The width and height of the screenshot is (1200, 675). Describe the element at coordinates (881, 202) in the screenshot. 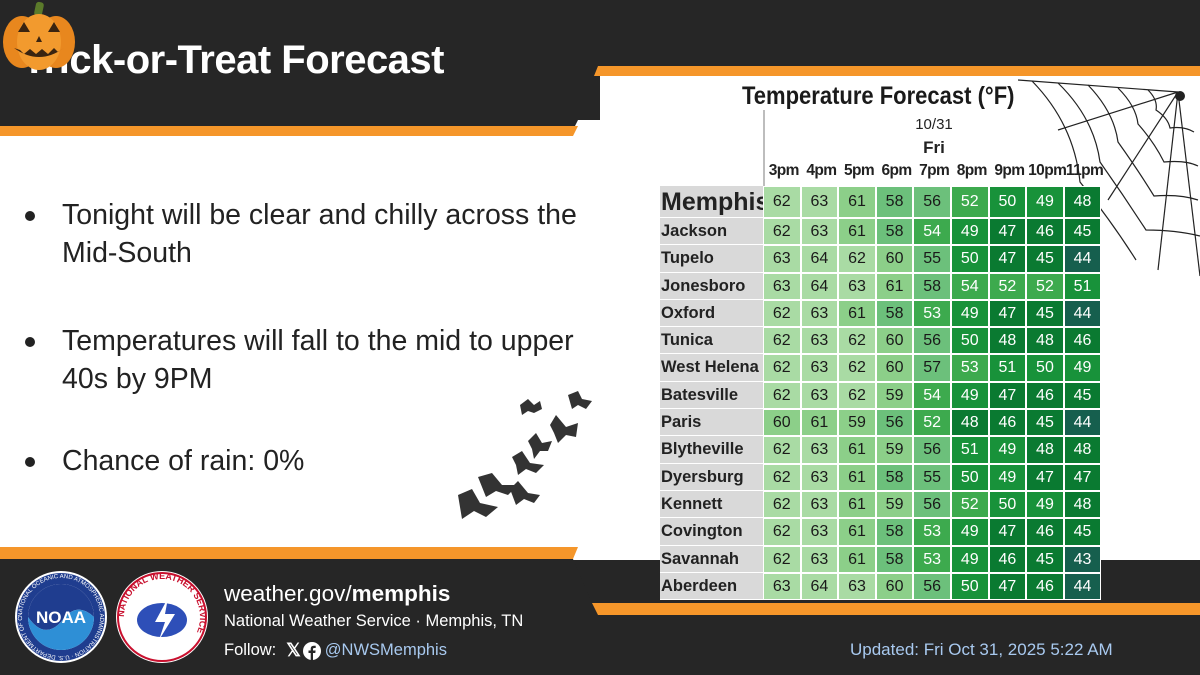

I see `table-row: Memphis 62 63 61 58 56 52 50 49 48` at that location.